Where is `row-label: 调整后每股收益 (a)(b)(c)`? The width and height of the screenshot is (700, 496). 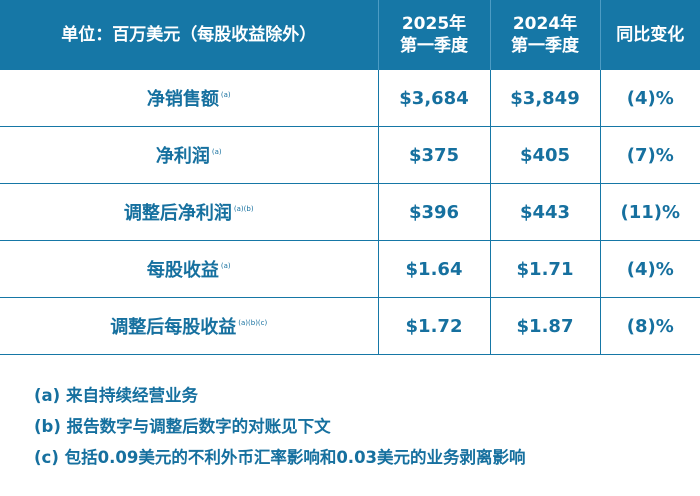 row-label: 调整后每股收益 (a)(b)(c) is located at coordinates (189, 326).